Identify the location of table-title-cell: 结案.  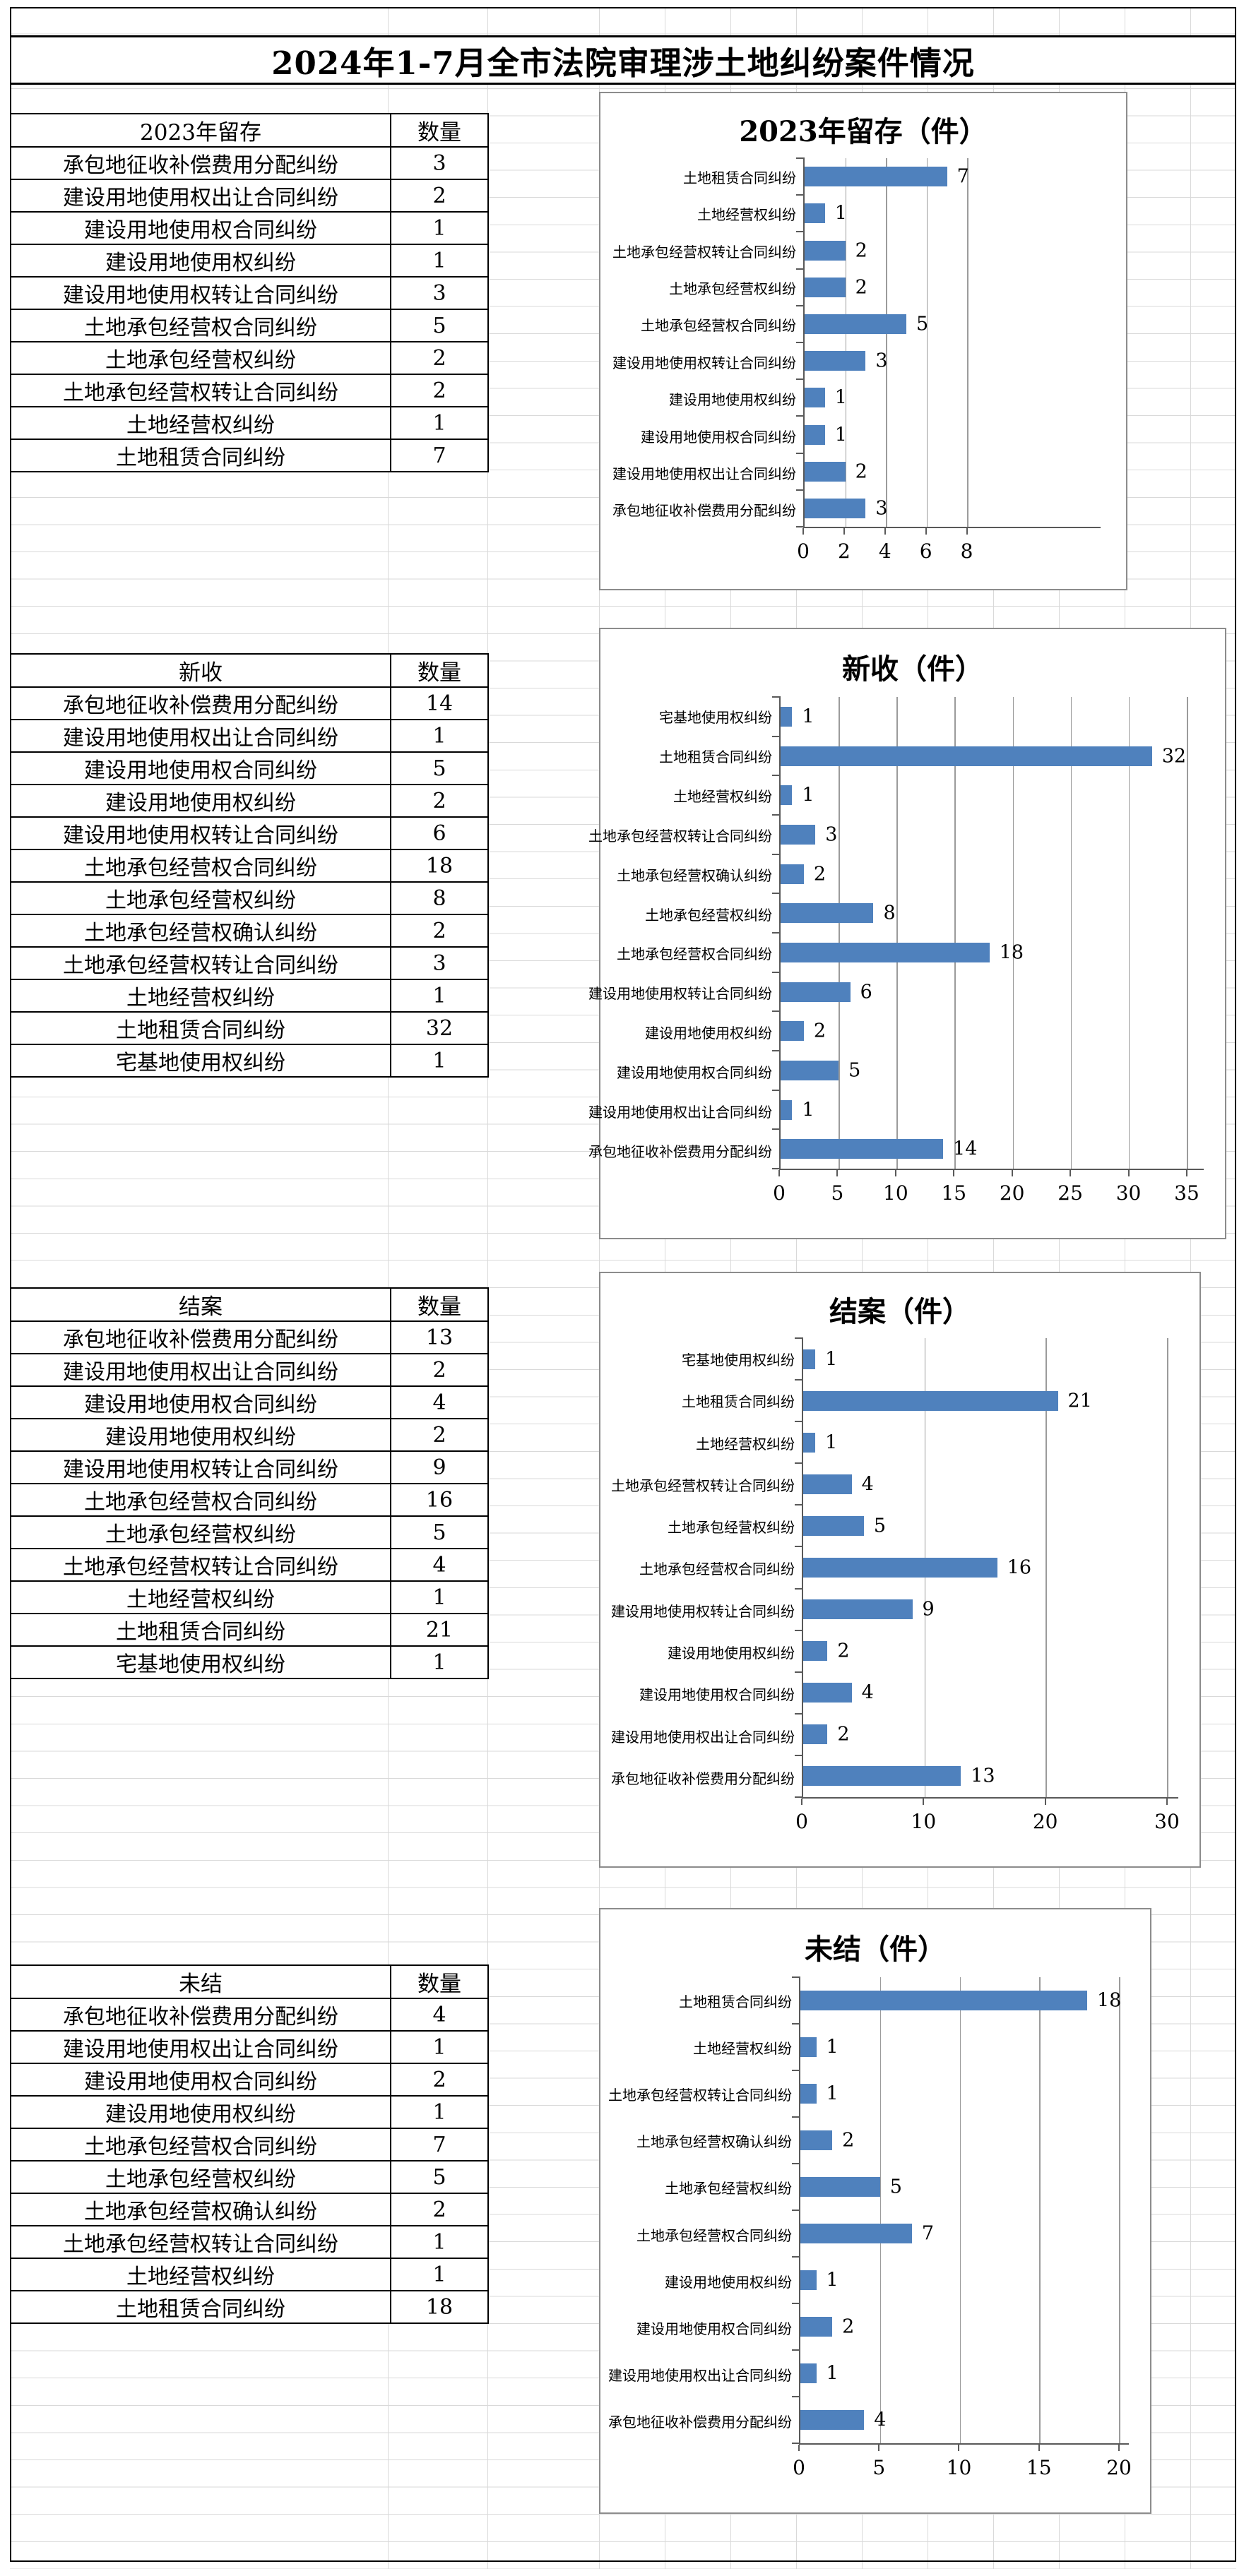
(200, 1304).